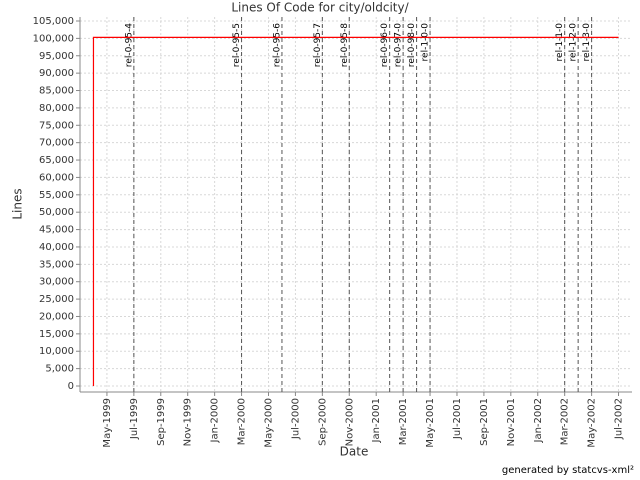  What do you see at coordinates (322, 422) in the screenshot?
I see `x-tick-label: Sep-2000` at bounding box center [322, 422].